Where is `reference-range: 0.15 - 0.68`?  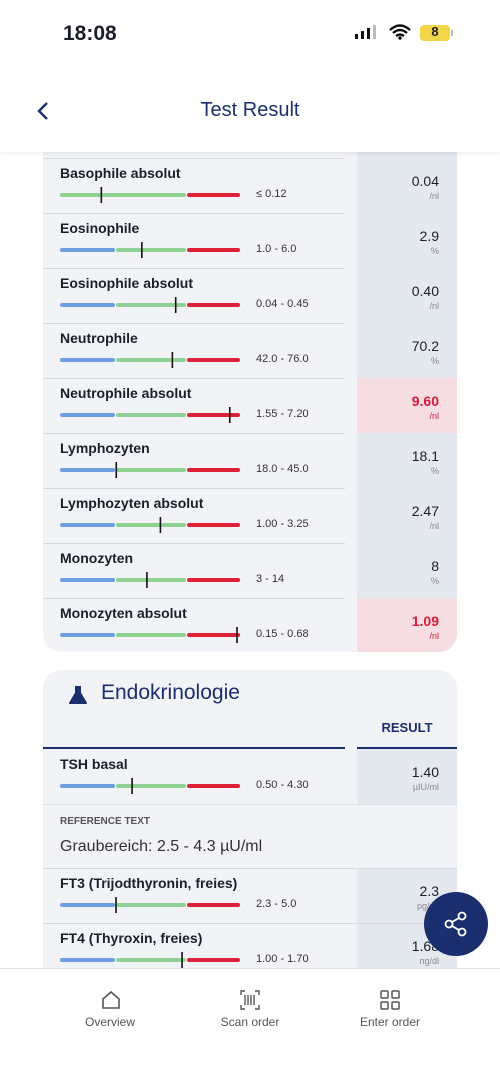 reference-range: 0.15 - 0.68 is located at coordinates (282, 634).